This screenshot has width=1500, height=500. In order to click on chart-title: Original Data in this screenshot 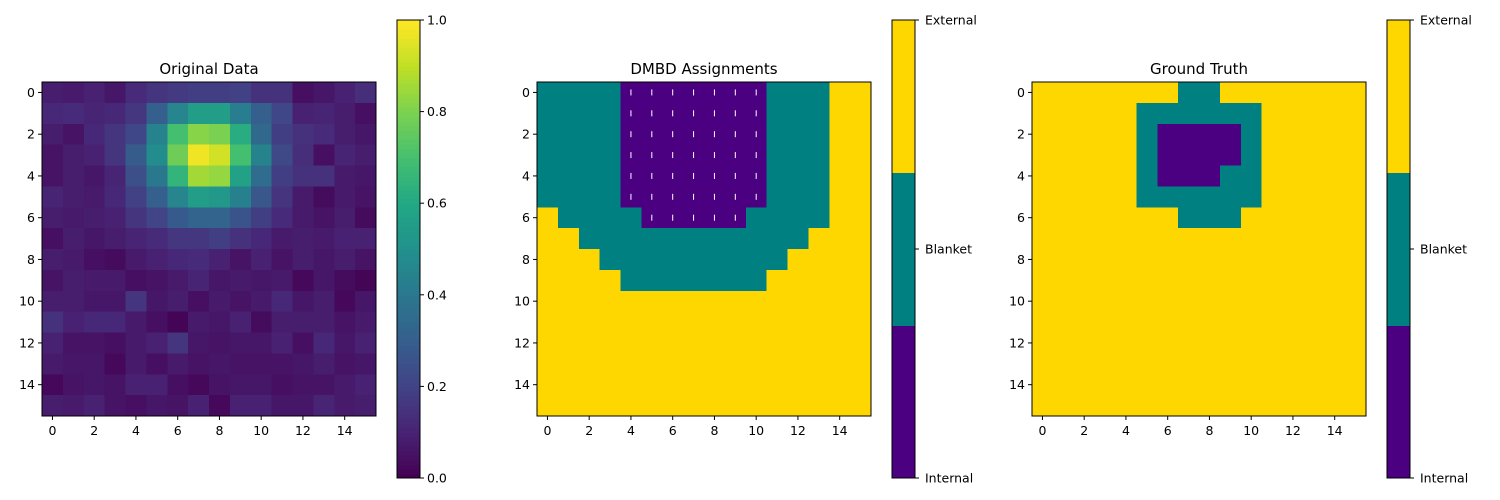, I will do `click(208, 69)`.